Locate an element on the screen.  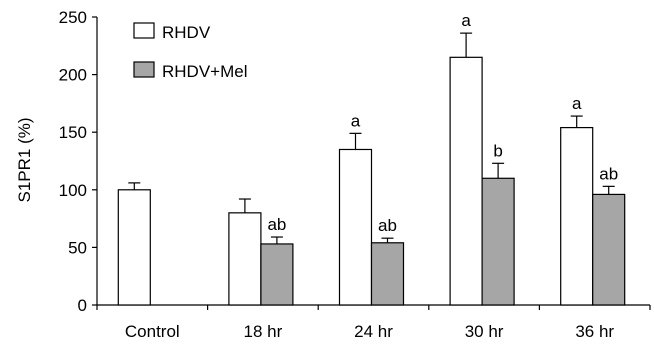
x-tick-label: 18 hr is located at coordinates (263, 331).